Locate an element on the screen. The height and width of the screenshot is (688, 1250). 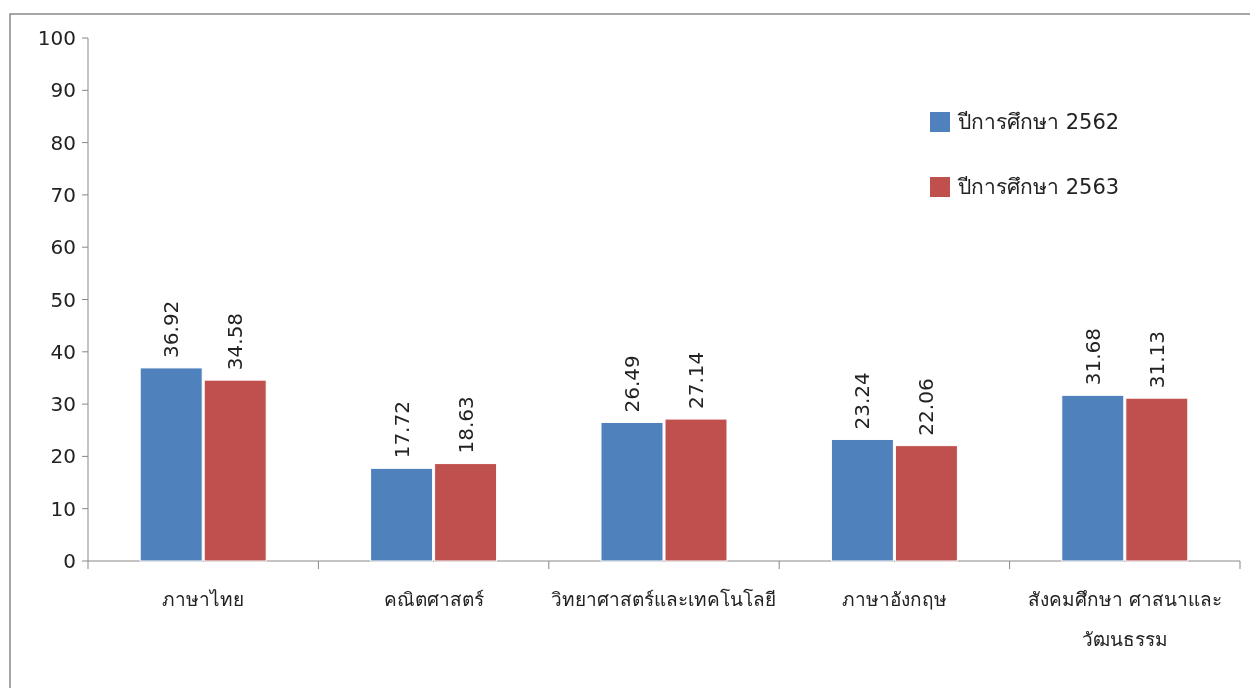
data-label: 31.13 is located at coordinates (1156, 359).